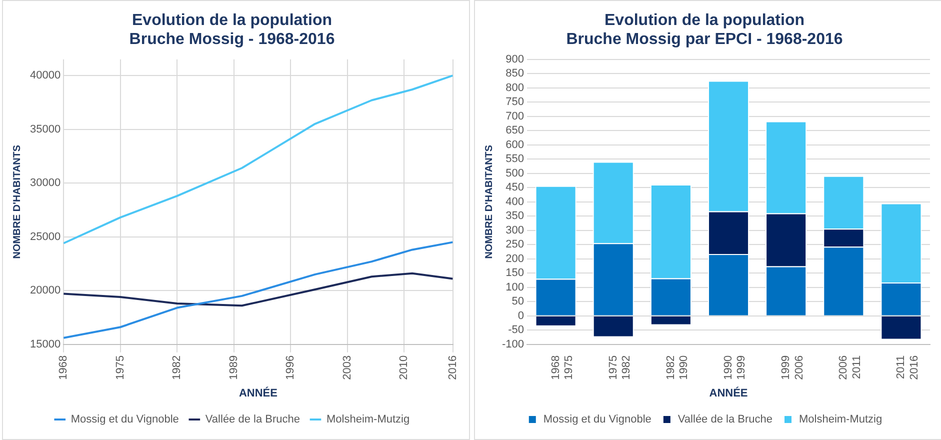  Describe the element at coordinates (735, 367) in the screenshot. I see `x-tick-label: 1990 1999` at that location.